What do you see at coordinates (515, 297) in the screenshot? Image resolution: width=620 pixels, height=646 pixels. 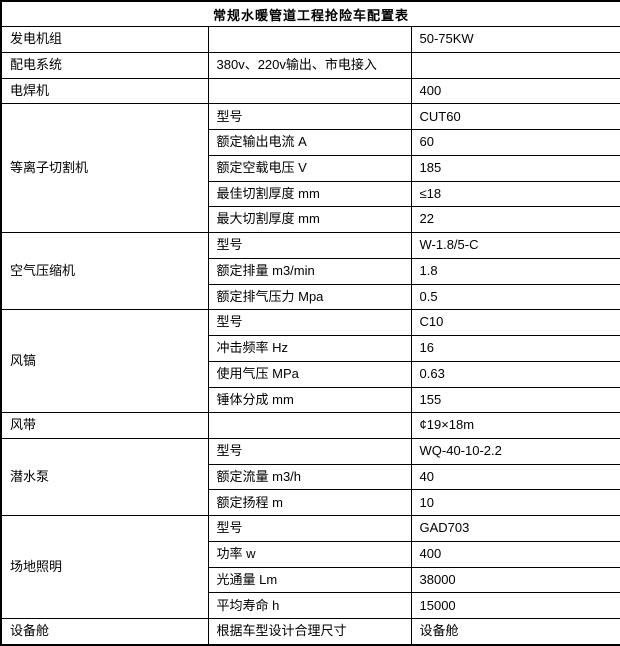 I see `value-cell: 0.5` at bounding box center [515, 297].